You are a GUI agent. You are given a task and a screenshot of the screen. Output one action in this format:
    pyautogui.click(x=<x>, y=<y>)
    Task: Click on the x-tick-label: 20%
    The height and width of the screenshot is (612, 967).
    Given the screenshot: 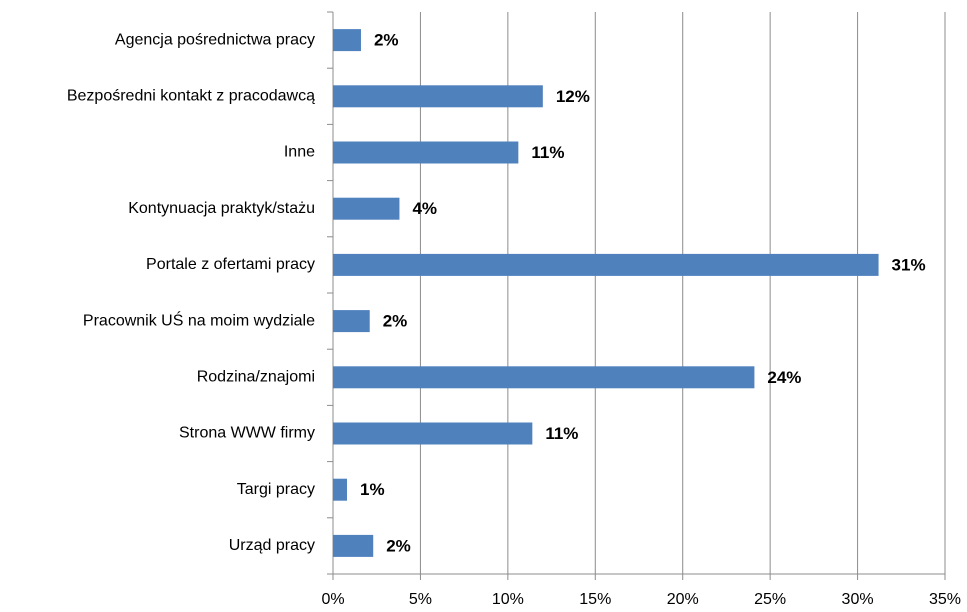 What is the action you would take?
    pyautogui.click(x=683, y=599)
    